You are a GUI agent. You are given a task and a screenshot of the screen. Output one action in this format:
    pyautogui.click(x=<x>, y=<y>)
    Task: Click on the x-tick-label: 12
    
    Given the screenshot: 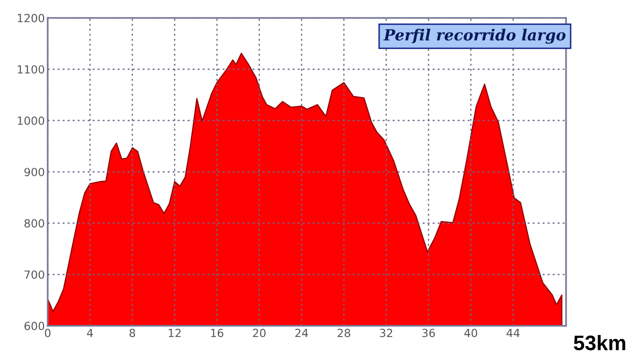 What is the action you would take?
    pyautogui.click(x=174, y=332)
    